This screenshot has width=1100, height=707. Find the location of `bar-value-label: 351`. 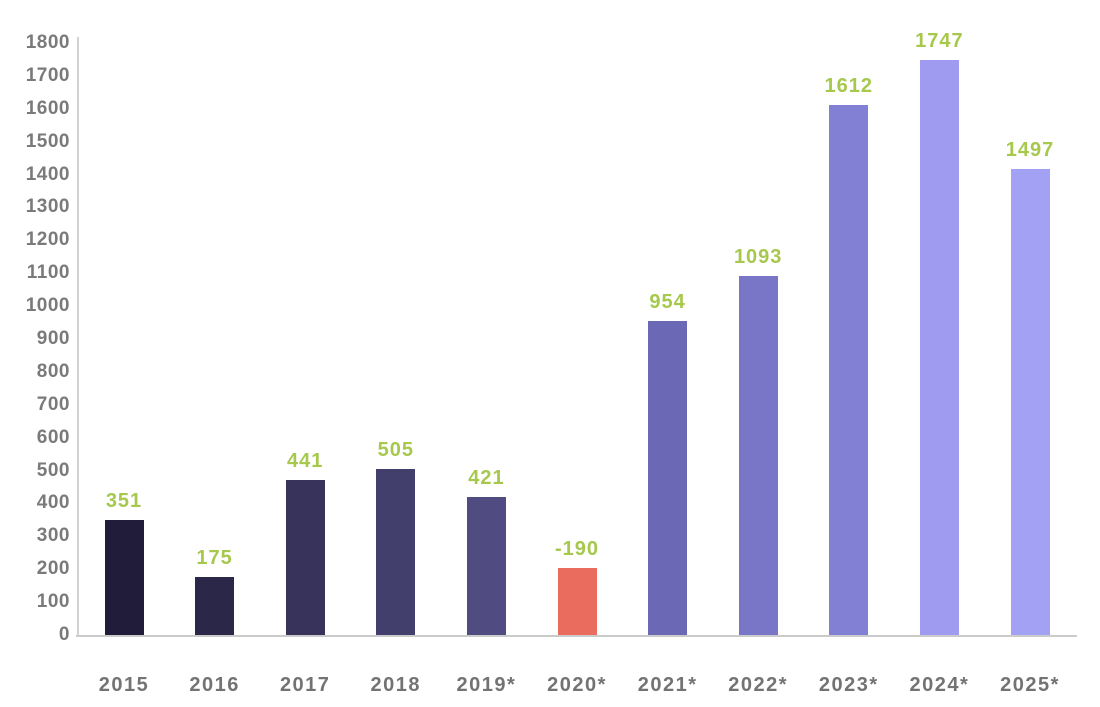

bar-value-label: 351 is located at coordinates (124, 501).